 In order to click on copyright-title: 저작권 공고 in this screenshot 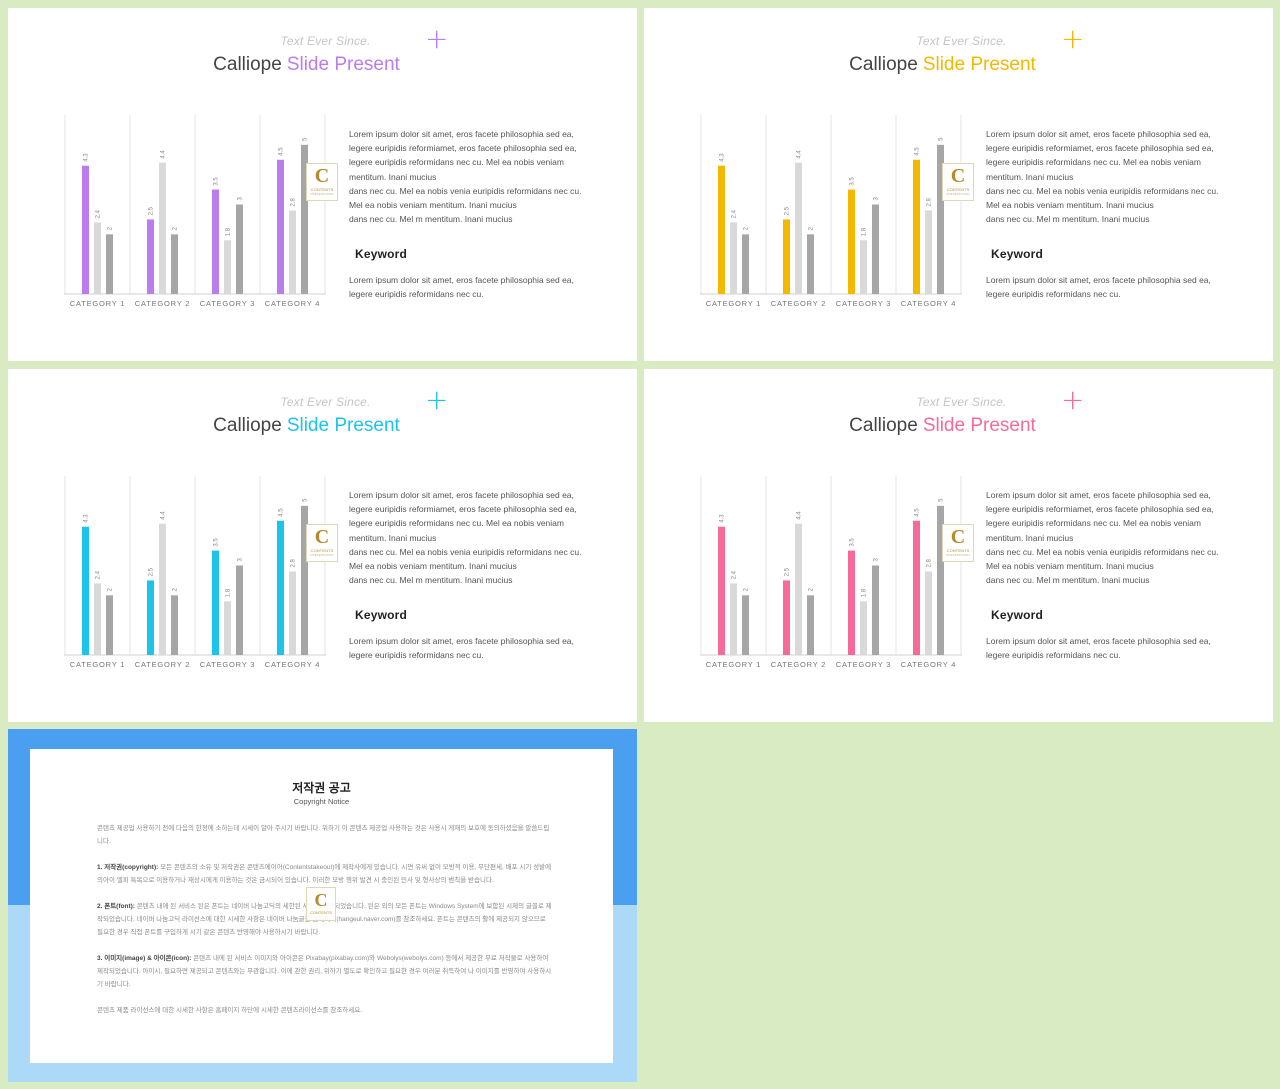, I will do `click(321, 788)`.